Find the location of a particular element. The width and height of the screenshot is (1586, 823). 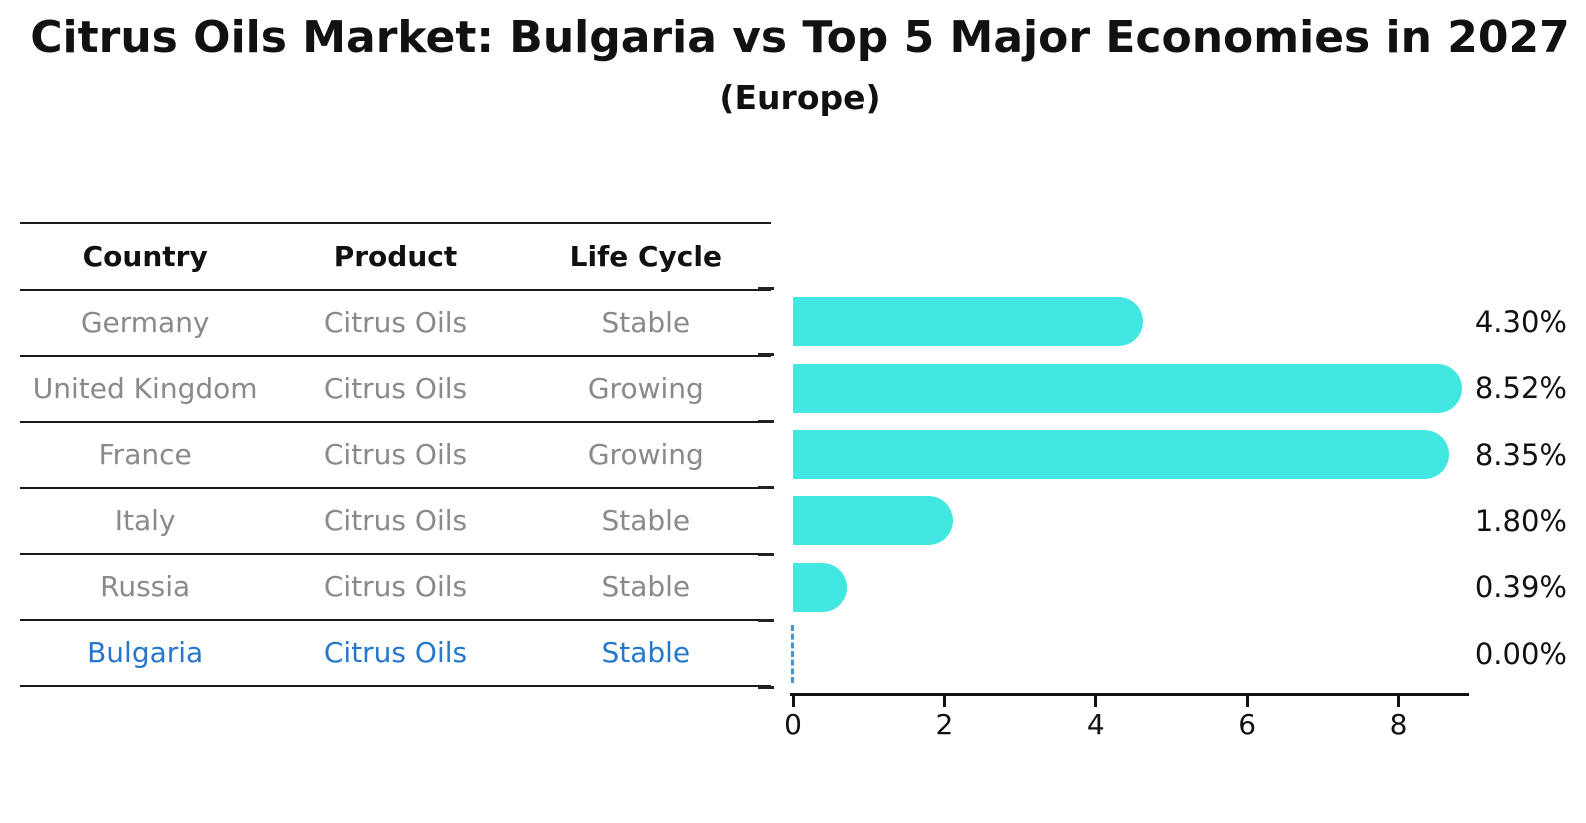

x-axis-tick-label: 4 is located at coordinates (1095, 724).